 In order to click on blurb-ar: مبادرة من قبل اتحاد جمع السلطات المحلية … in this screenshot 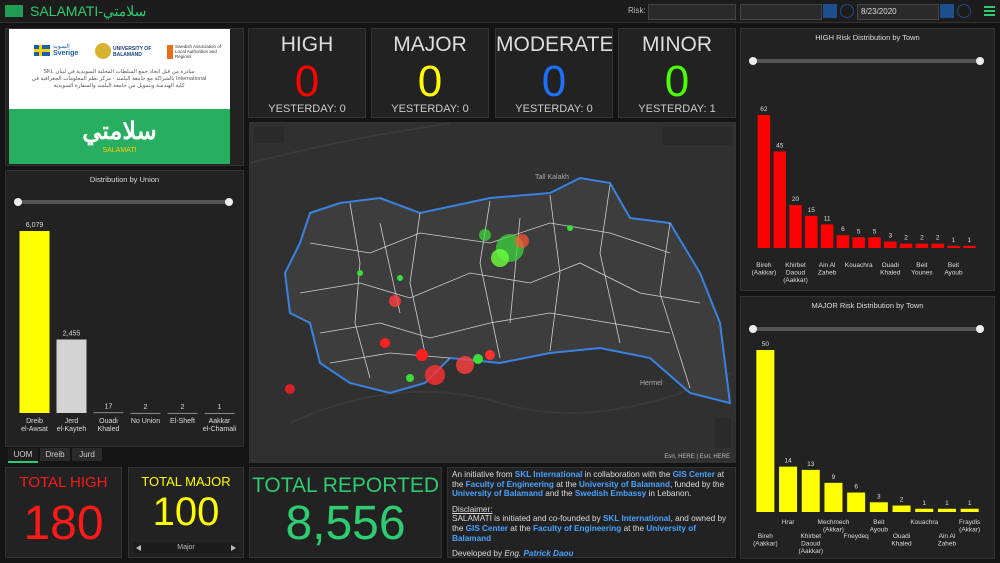, I will do `click(119, 79)`.